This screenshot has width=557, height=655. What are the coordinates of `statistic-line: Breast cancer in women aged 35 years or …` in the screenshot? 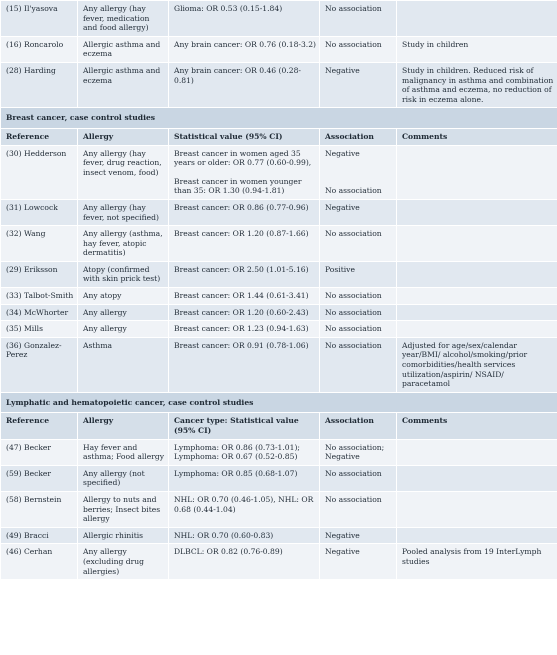 It's located at (243, 158).